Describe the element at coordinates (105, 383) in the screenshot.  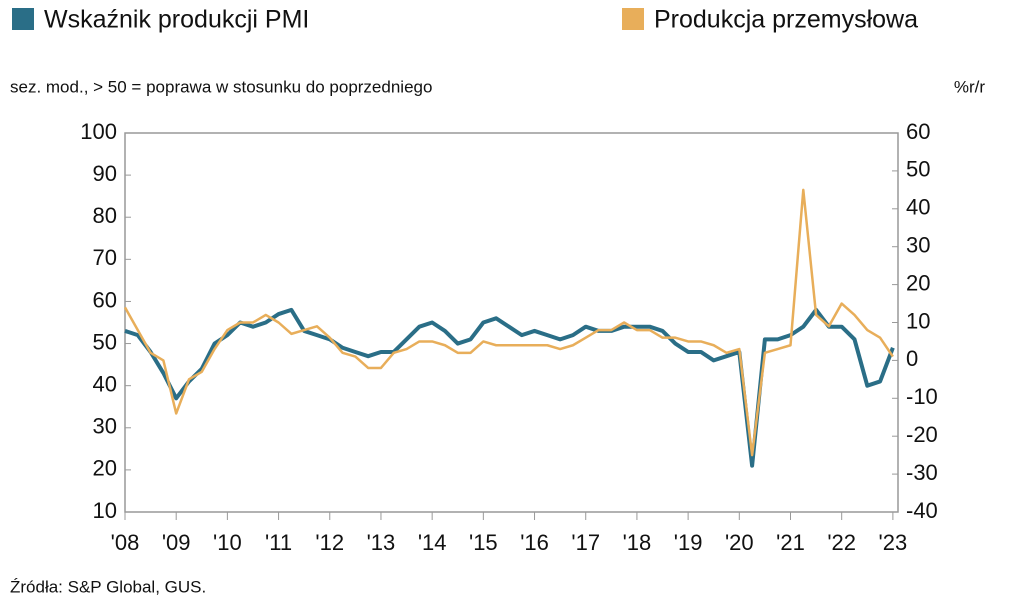
I see `y-tick-label: 40` at that location.